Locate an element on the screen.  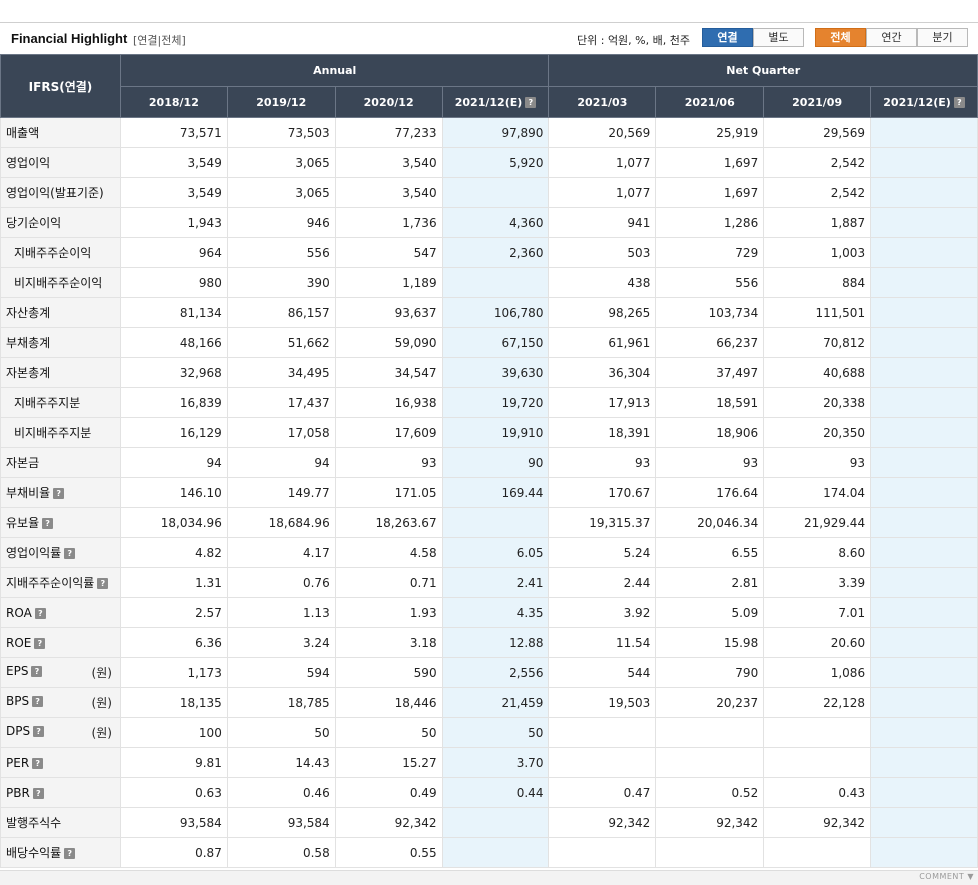
corner-header: IFRS(연결) is located at coordinates (60, 86).